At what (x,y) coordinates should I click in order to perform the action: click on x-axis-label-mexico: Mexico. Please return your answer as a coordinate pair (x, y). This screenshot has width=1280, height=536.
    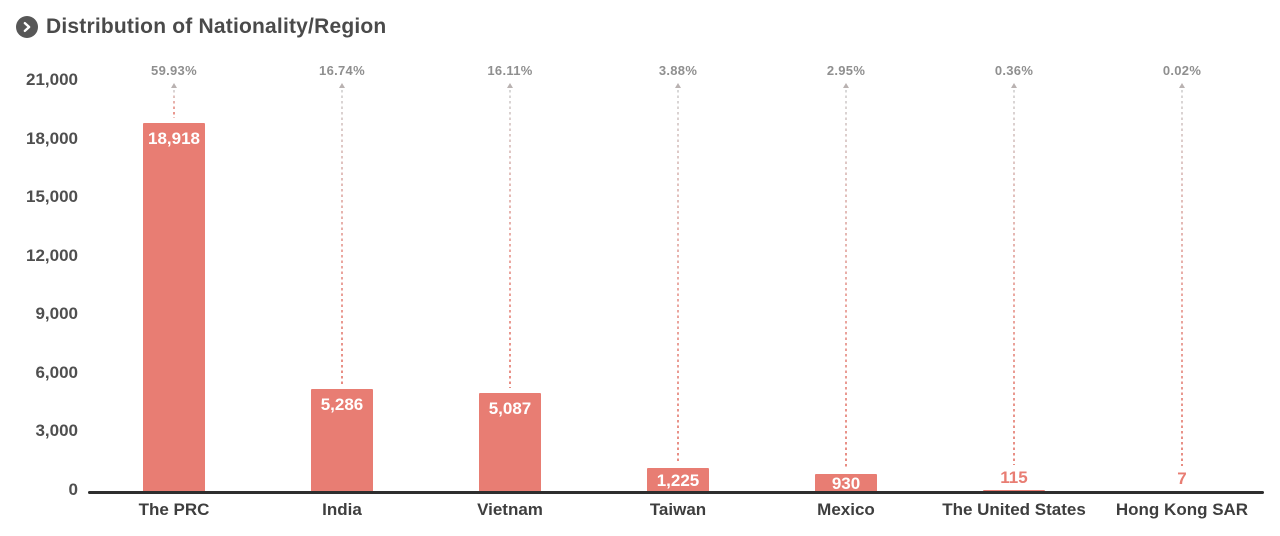
    Looking at the image, I should click on (846, 509).